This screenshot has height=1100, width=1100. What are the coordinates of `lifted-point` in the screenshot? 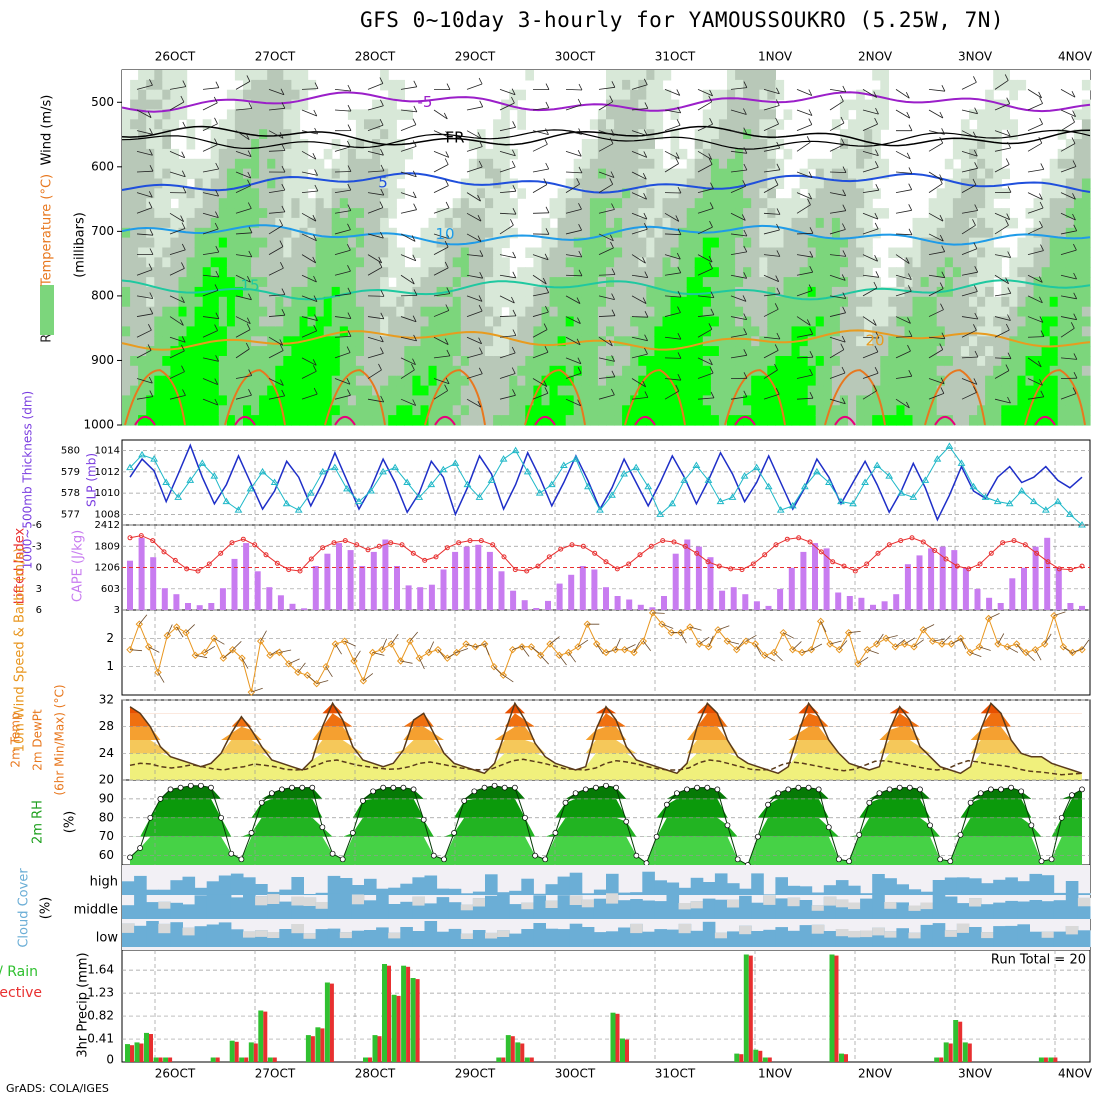 It's located at (1048, 562).